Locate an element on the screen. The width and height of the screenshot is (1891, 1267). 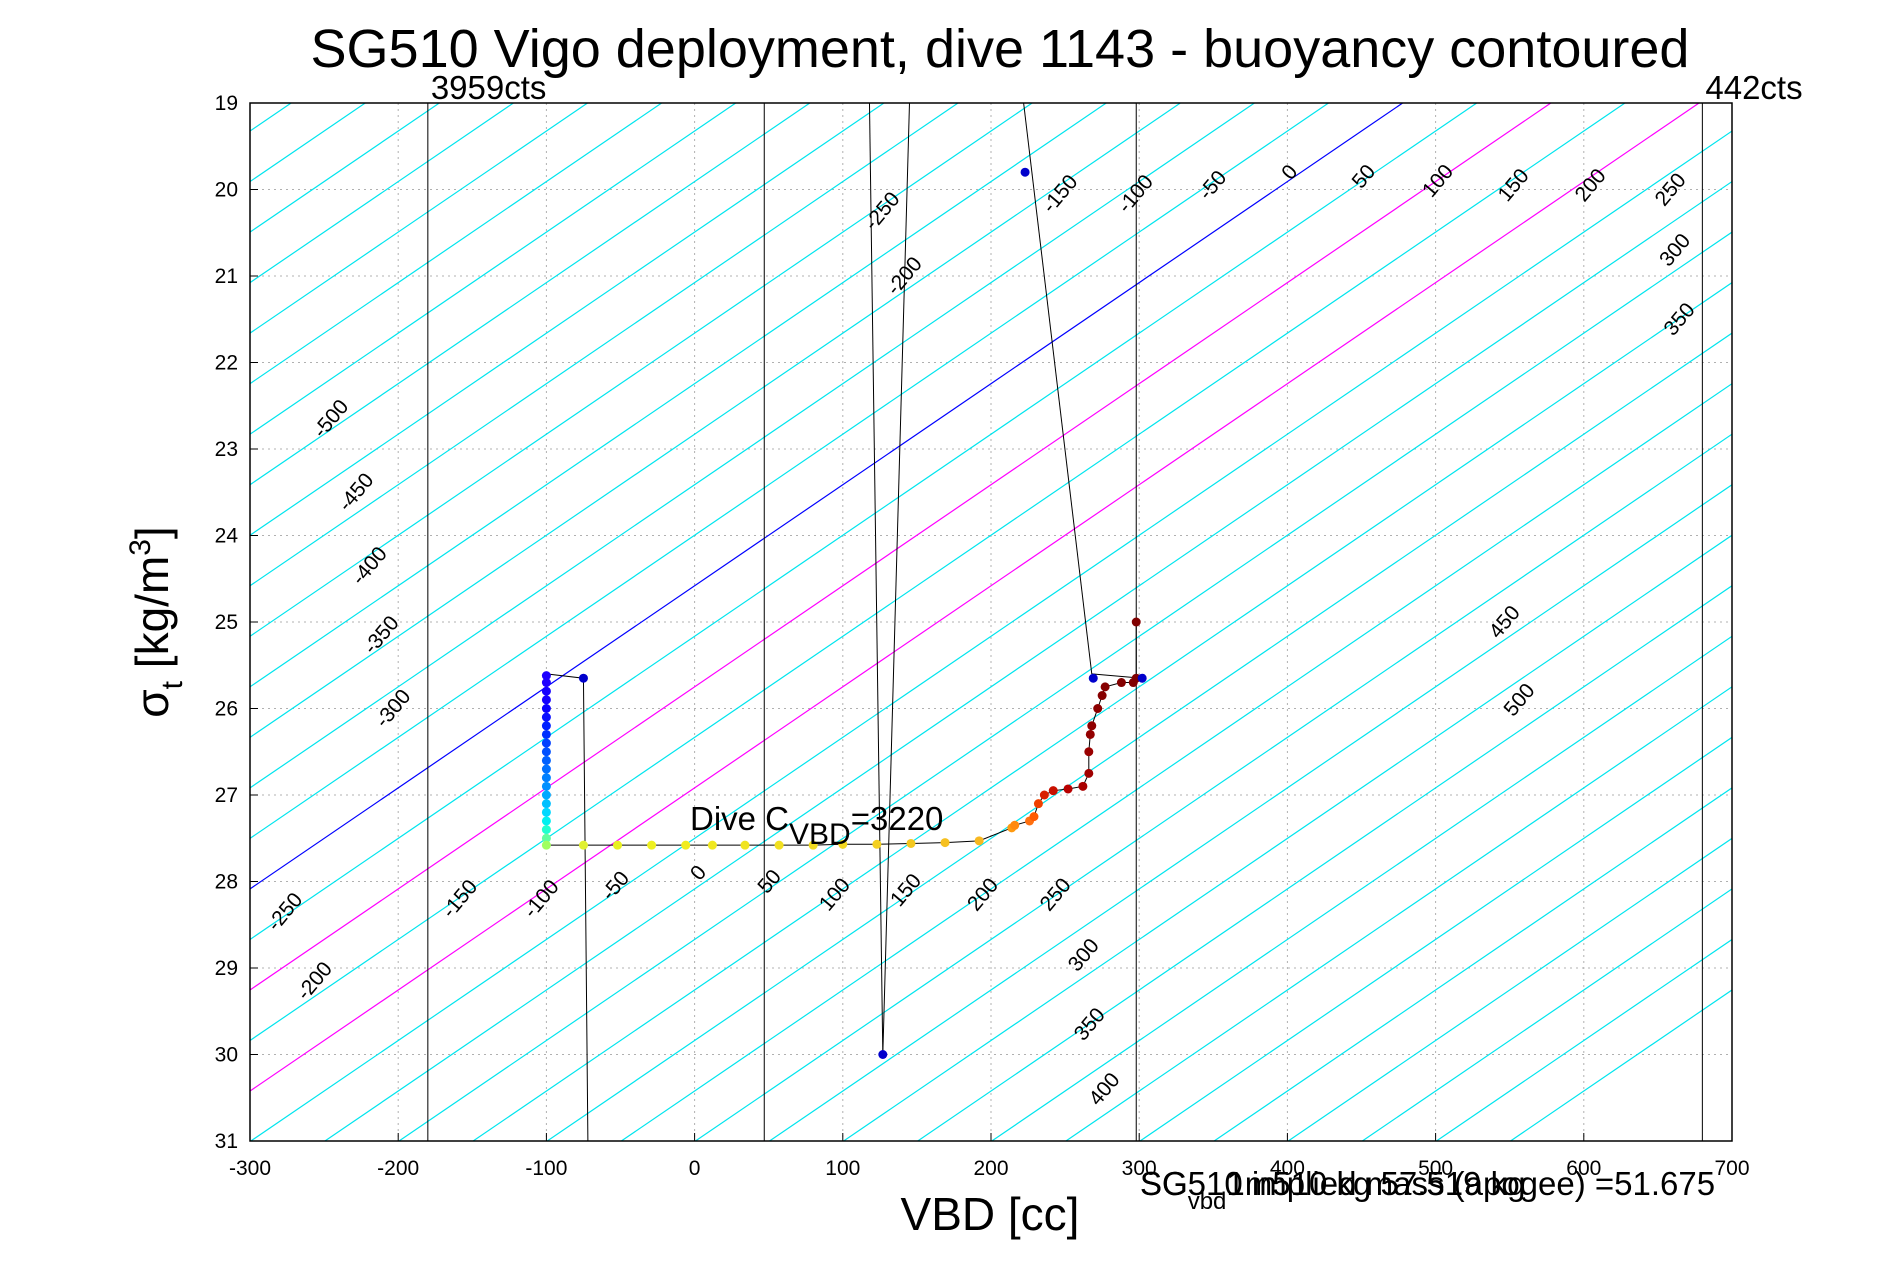
y-tick-label: 25 is located at coordinates (226, 622).